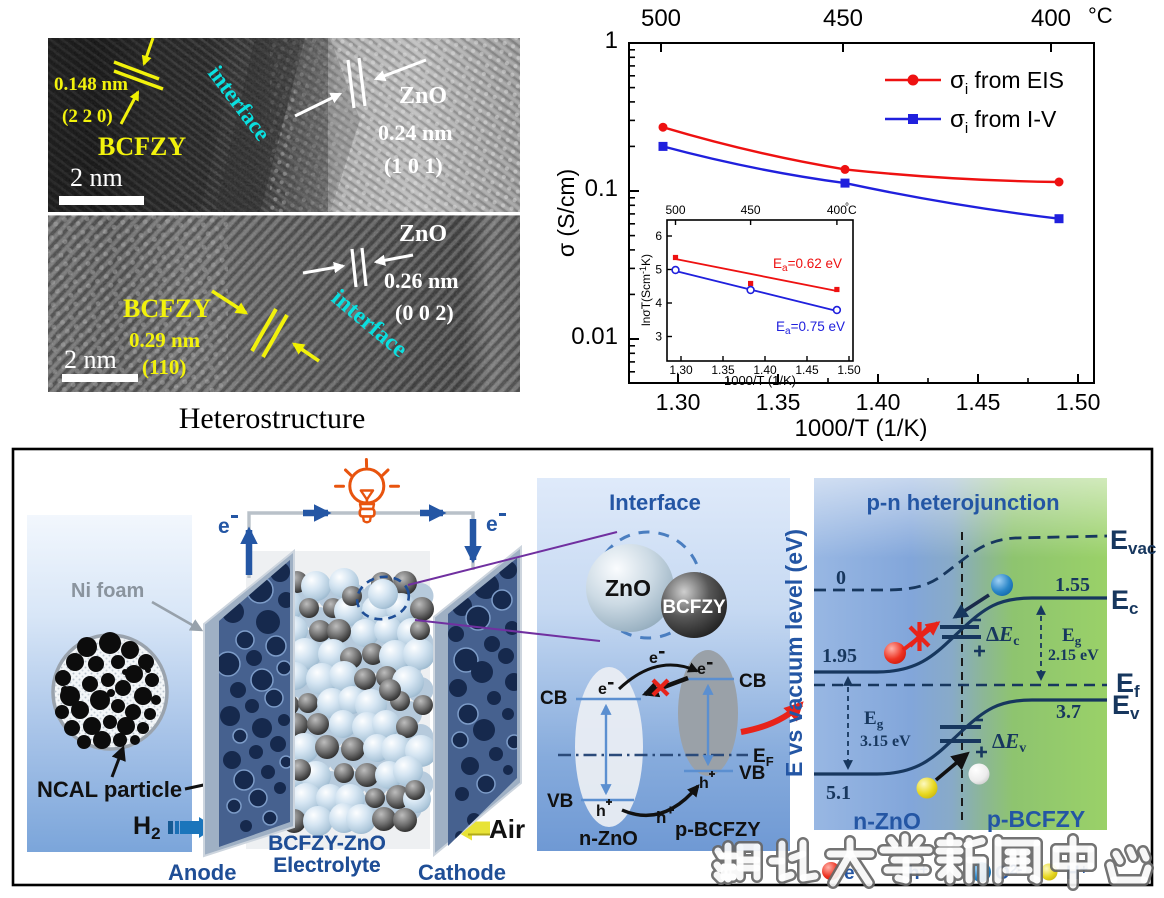  I want to click on svg-text: 0.29 nm, so click(165, 340).